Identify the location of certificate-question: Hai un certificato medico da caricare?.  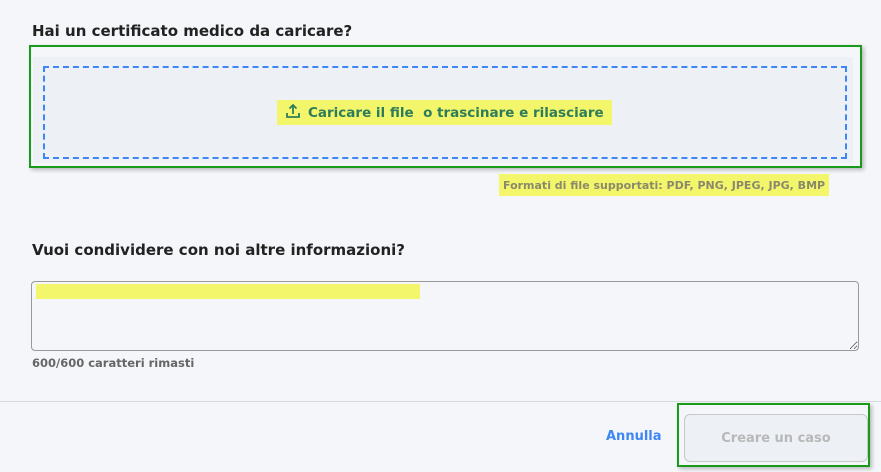
(192, 31).